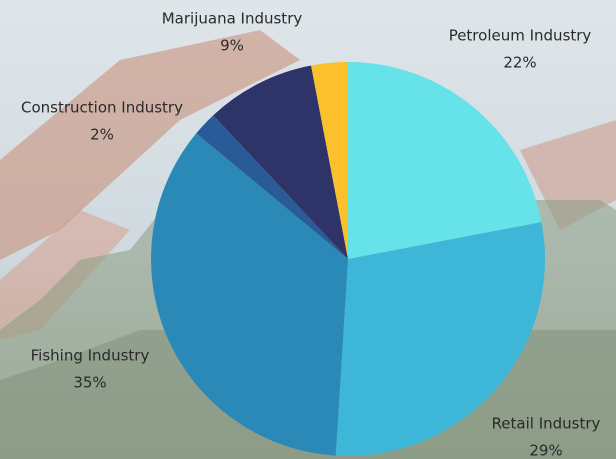 This screenshot has height=459, width=616. Describe the element at coordinates (545, 450) in the screenshot. I see `slice-value-label: 29%` at that location.